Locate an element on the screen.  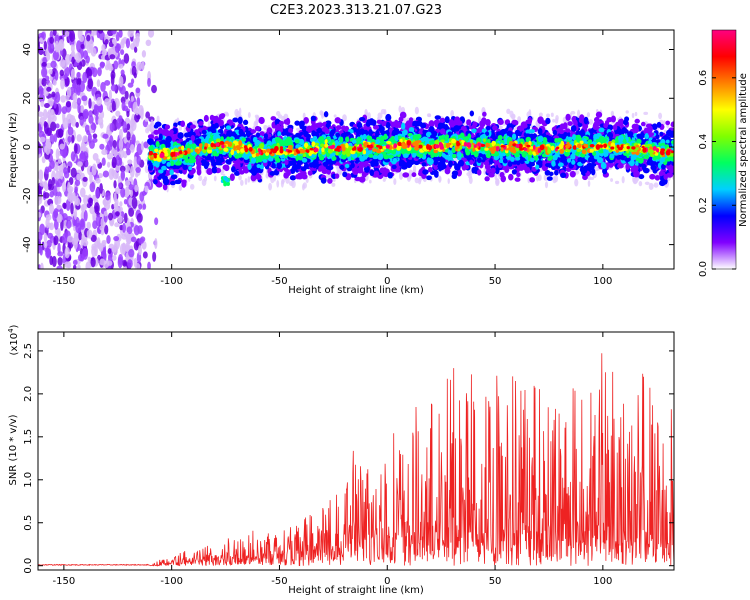
colorbar-tick-label: 0.0 is located at coordinates (703, 269).